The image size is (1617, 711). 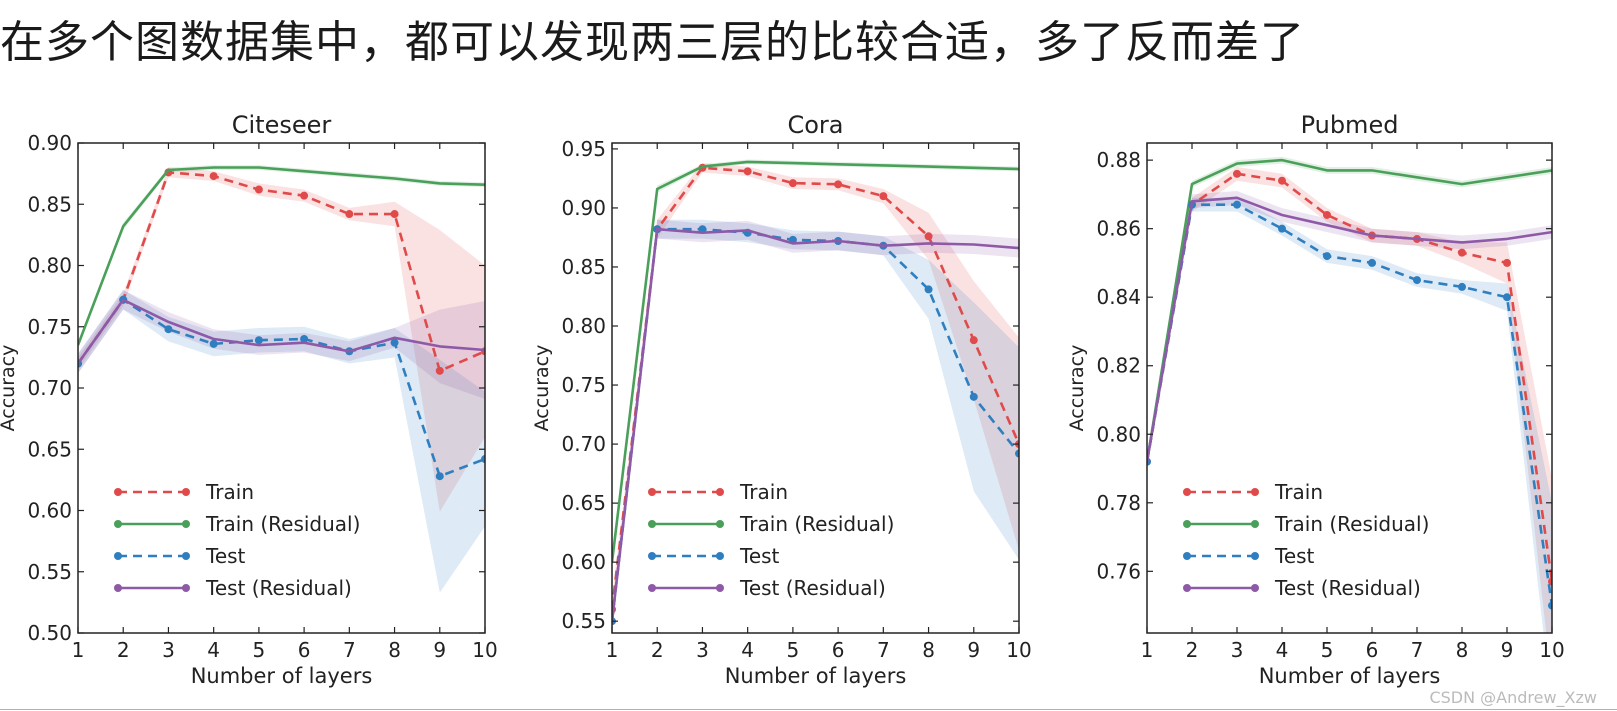 What do you see at coordinates (1118, 503) in the screenshot?
I see `y-tick-label: 0.78` at bounding box center [1118, 503].